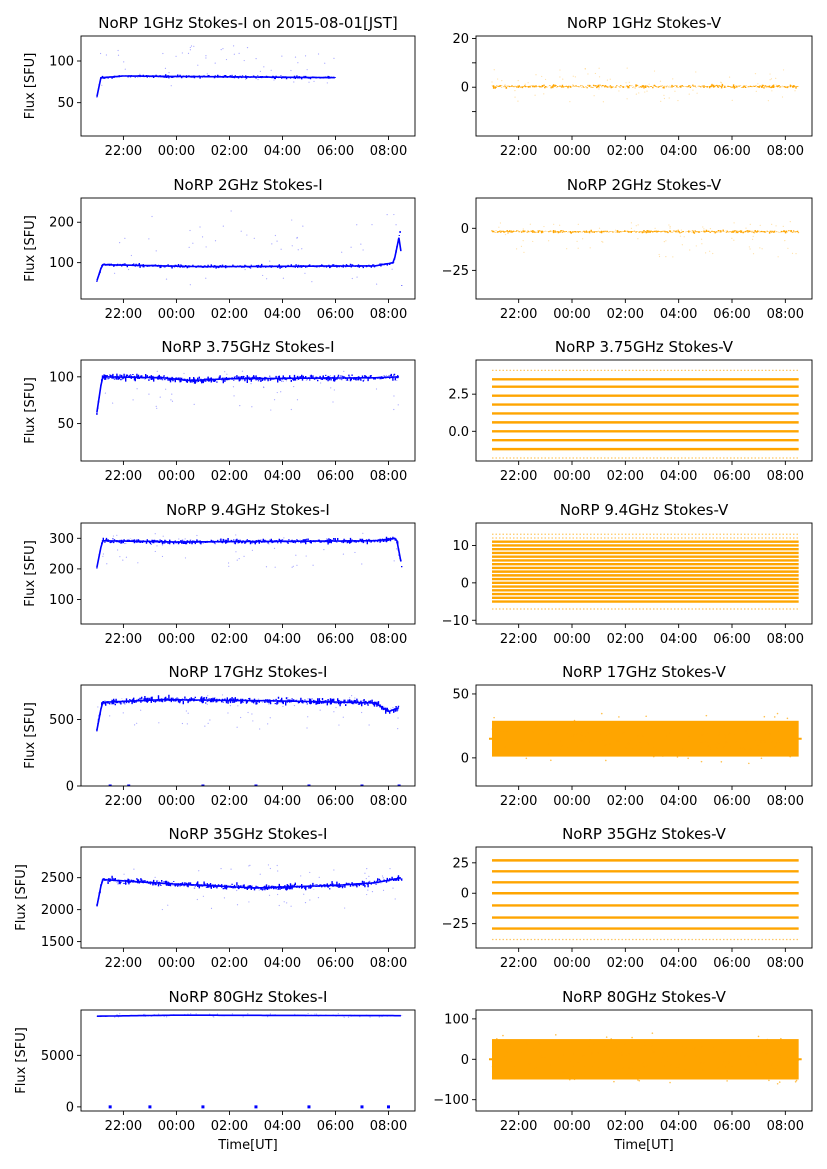 The width and height of the screenshot is (827, 1169). I want to click on panel-title: NoRP 35GHz Stokes-I, so click(248, 834).